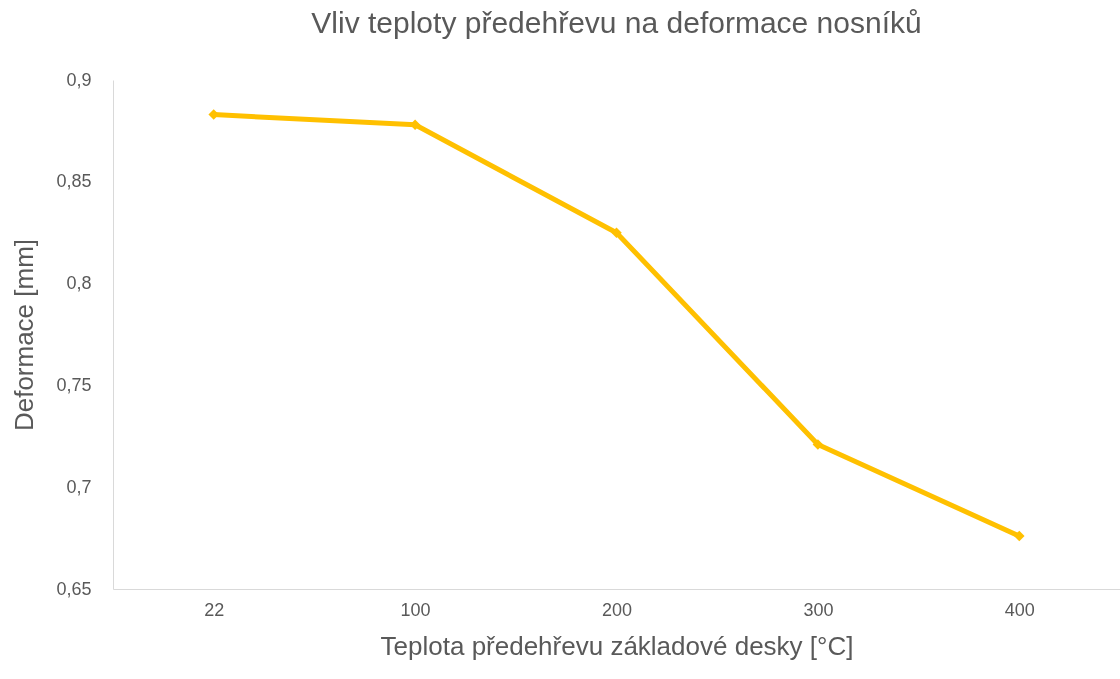 The width and height of the screenshot is (1120, 679). I want to click on chart-title: Vliv teploty předehřevu na deformace nosníků, so click(616, 22).